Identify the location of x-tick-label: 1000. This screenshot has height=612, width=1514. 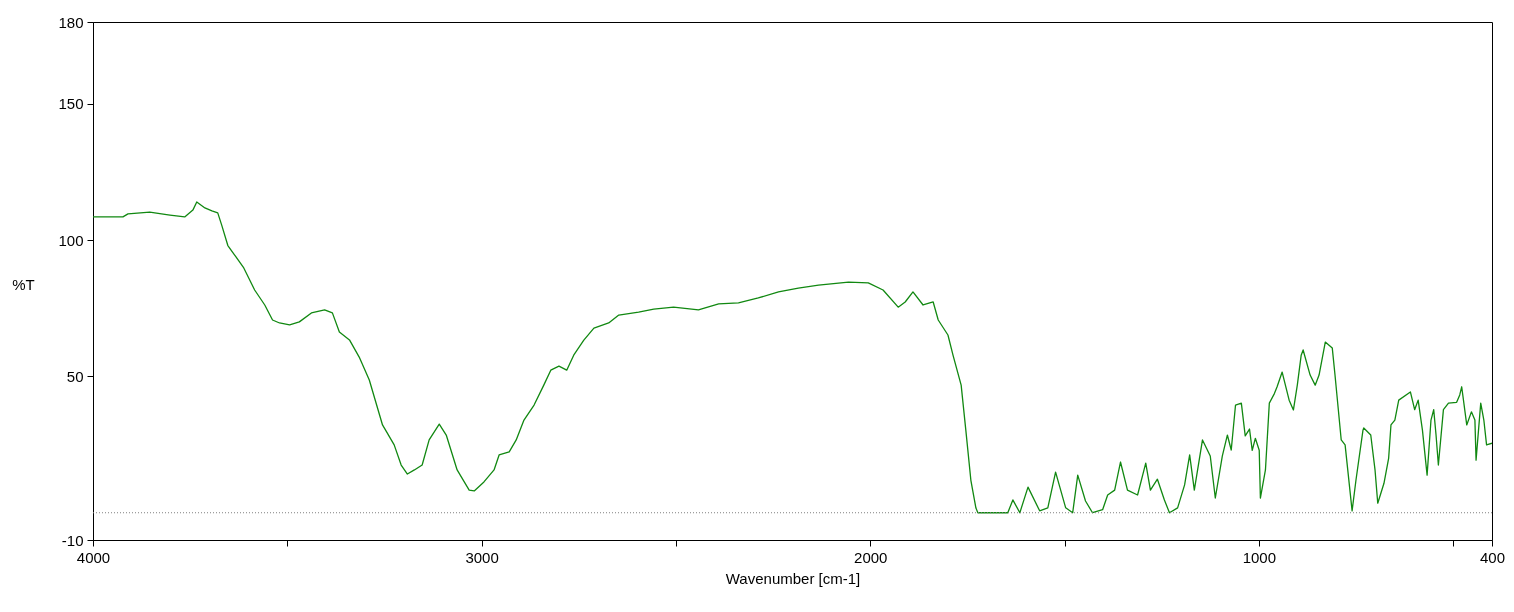
(1259, 557).